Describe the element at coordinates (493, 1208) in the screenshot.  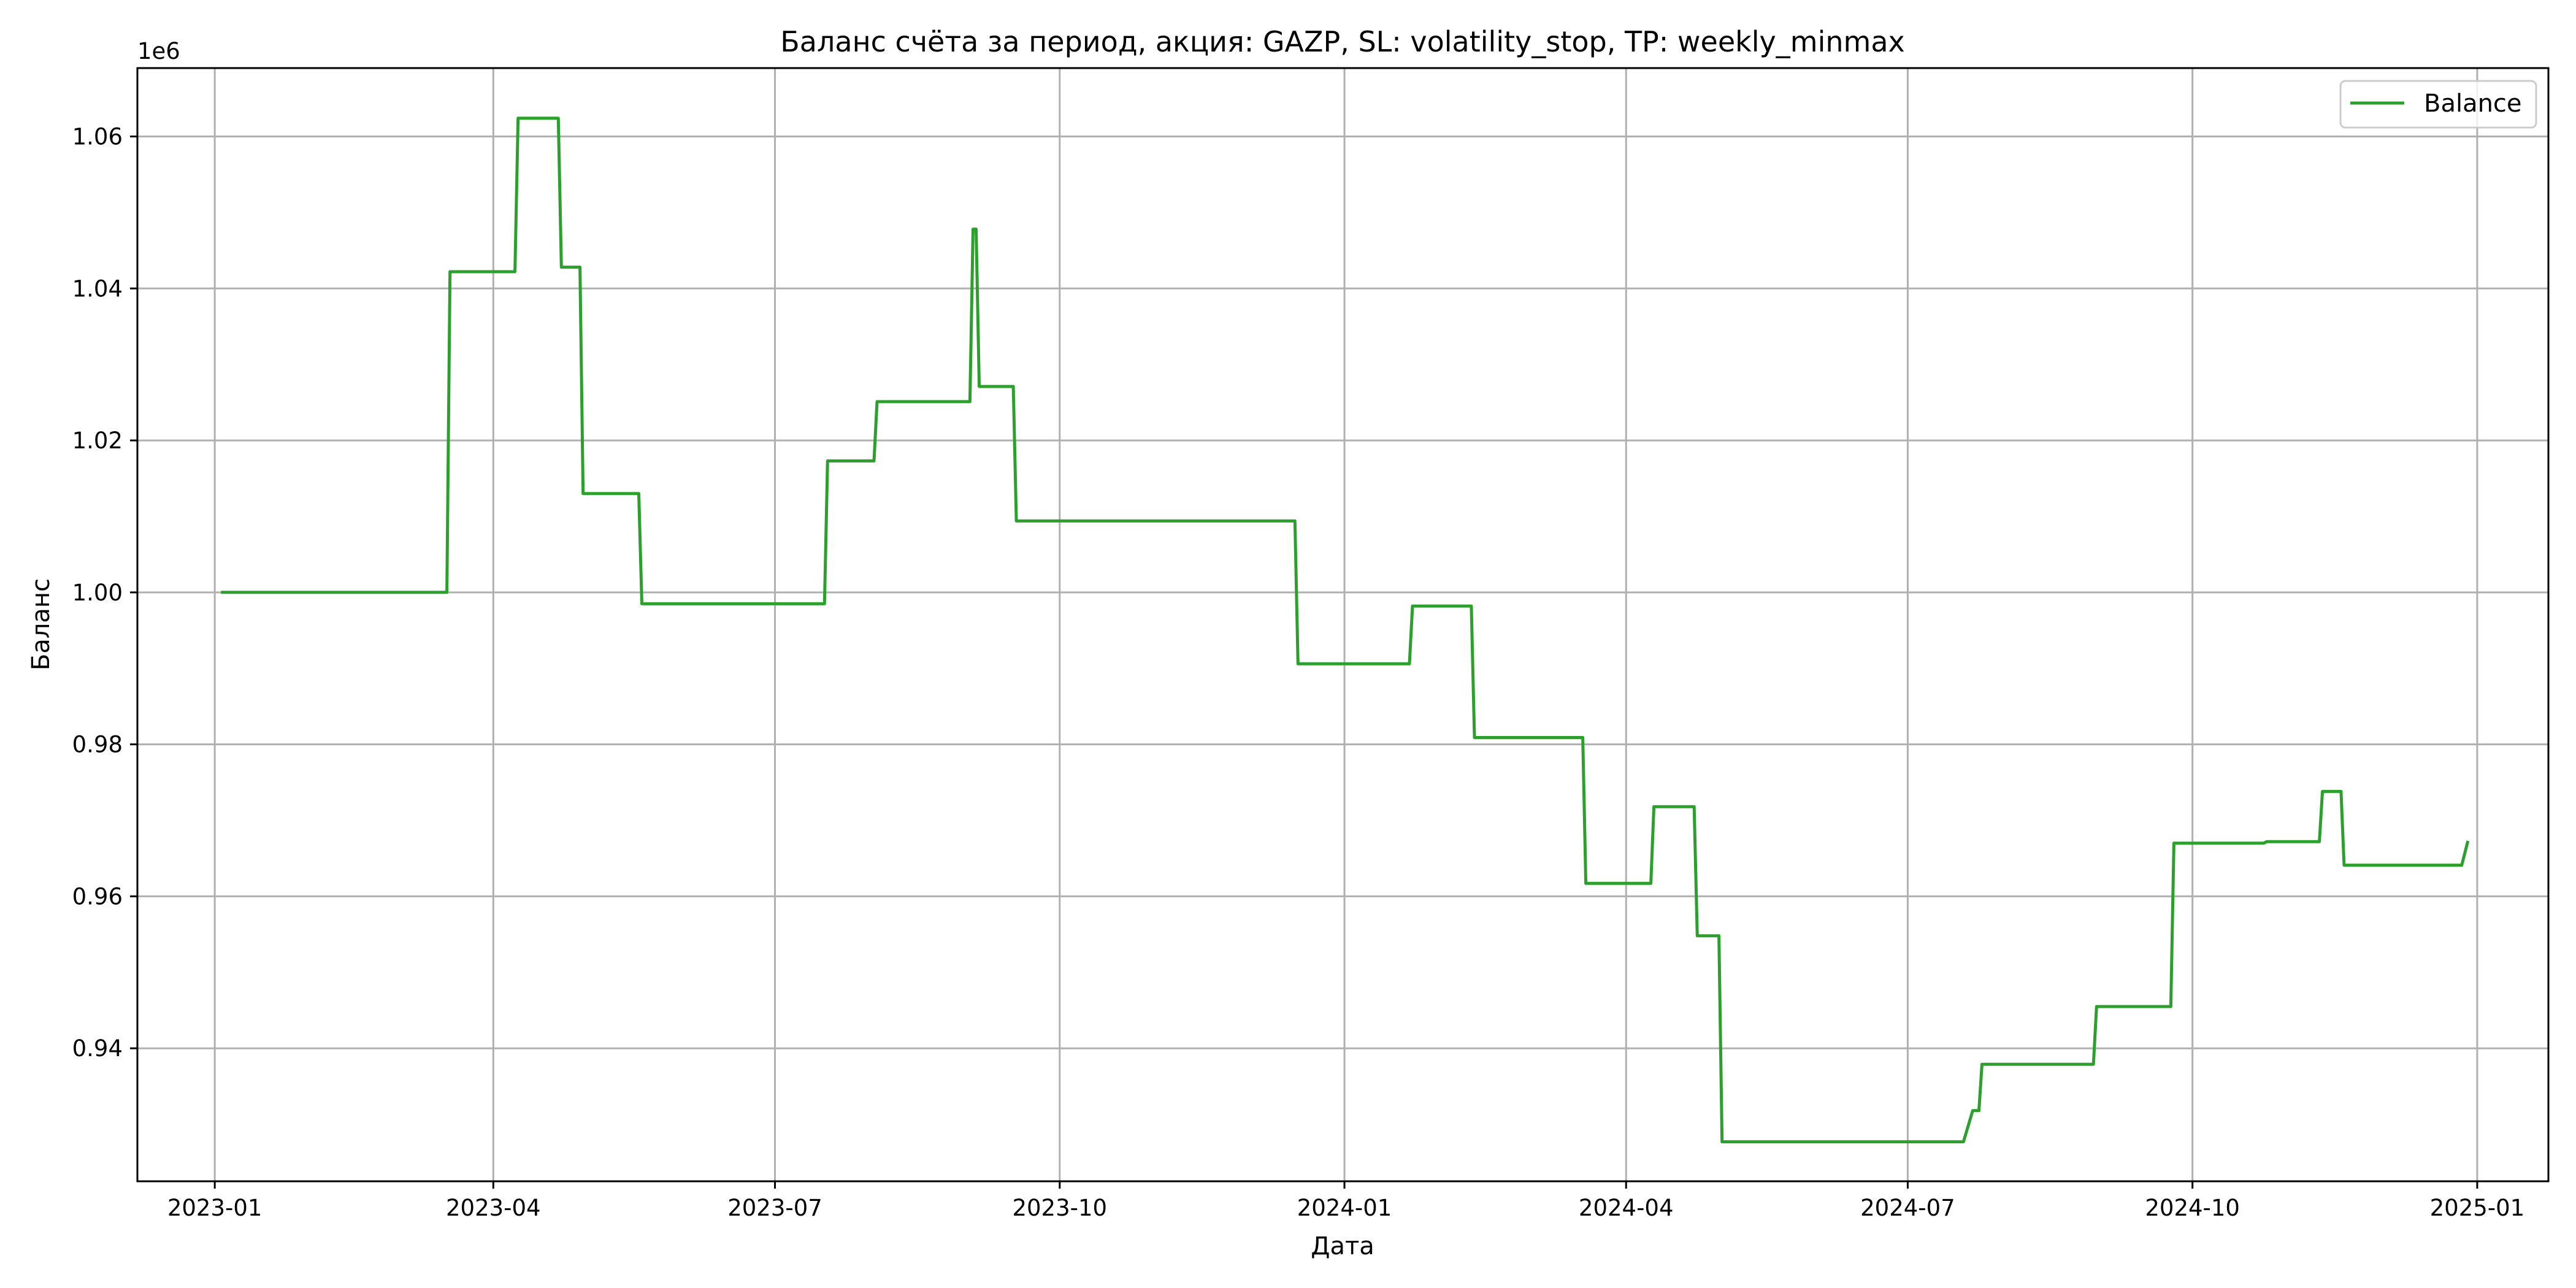
I see `x-tick-label: 2023-04` at that location.